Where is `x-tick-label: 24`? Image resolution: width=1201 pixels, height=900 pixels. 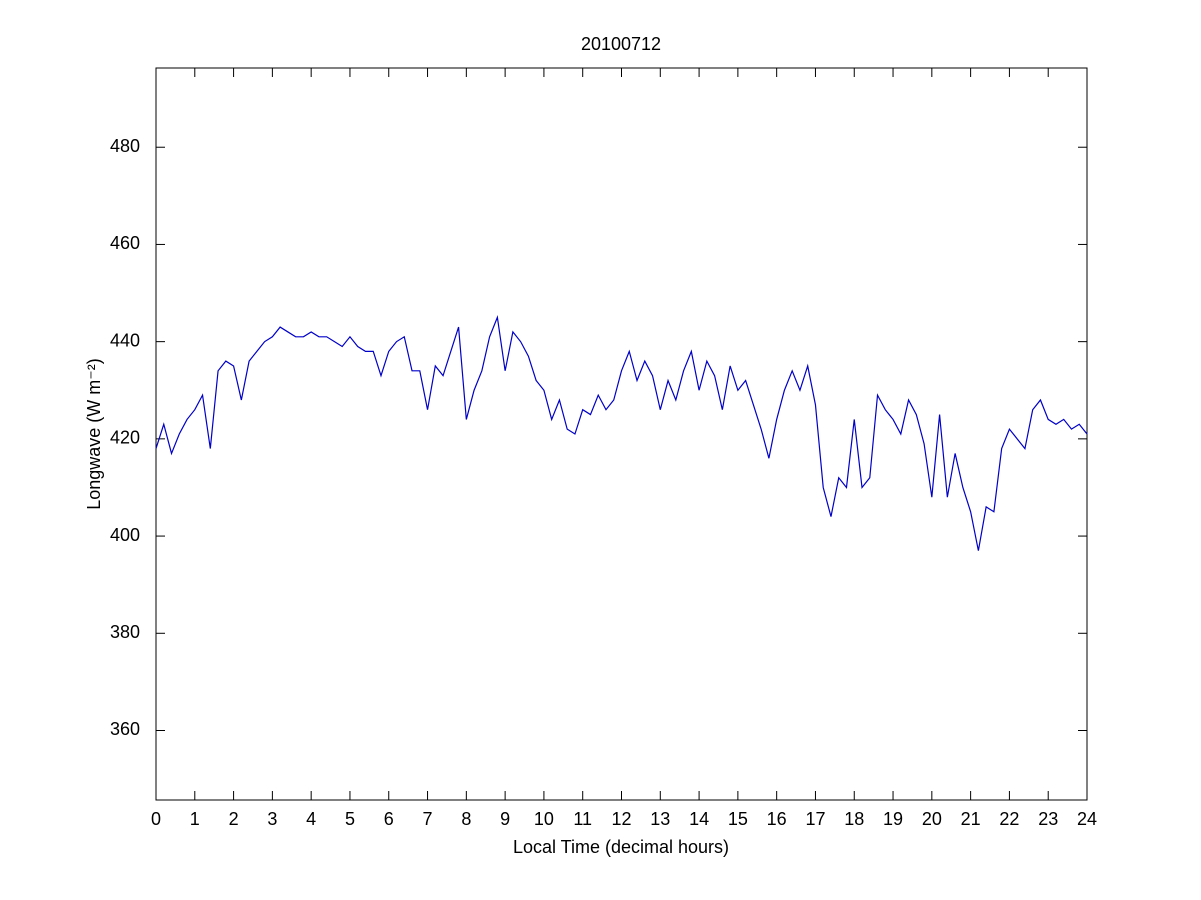 x-tick-label: 24 is located at coordinates (1087, 819).